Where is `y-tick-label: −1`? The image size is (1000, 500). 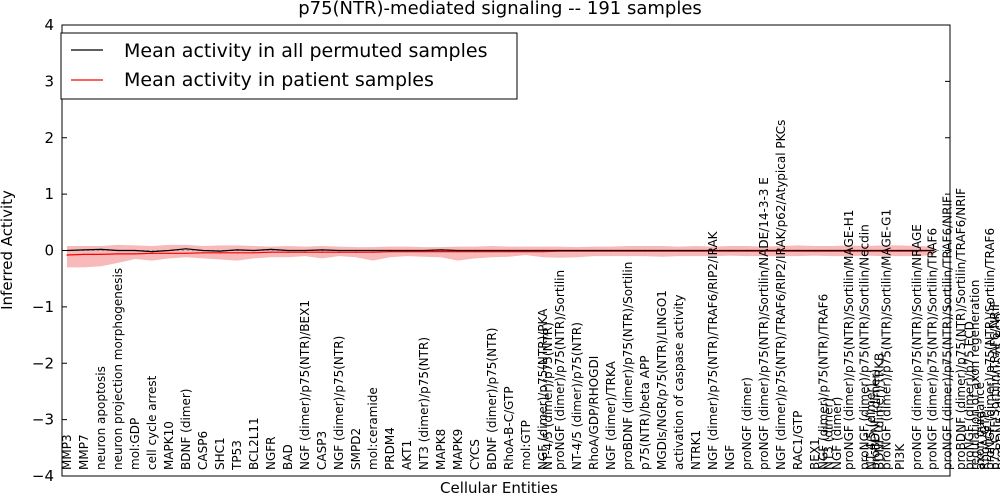
y-tick-label: −1 is located at coordinates (43, 307).